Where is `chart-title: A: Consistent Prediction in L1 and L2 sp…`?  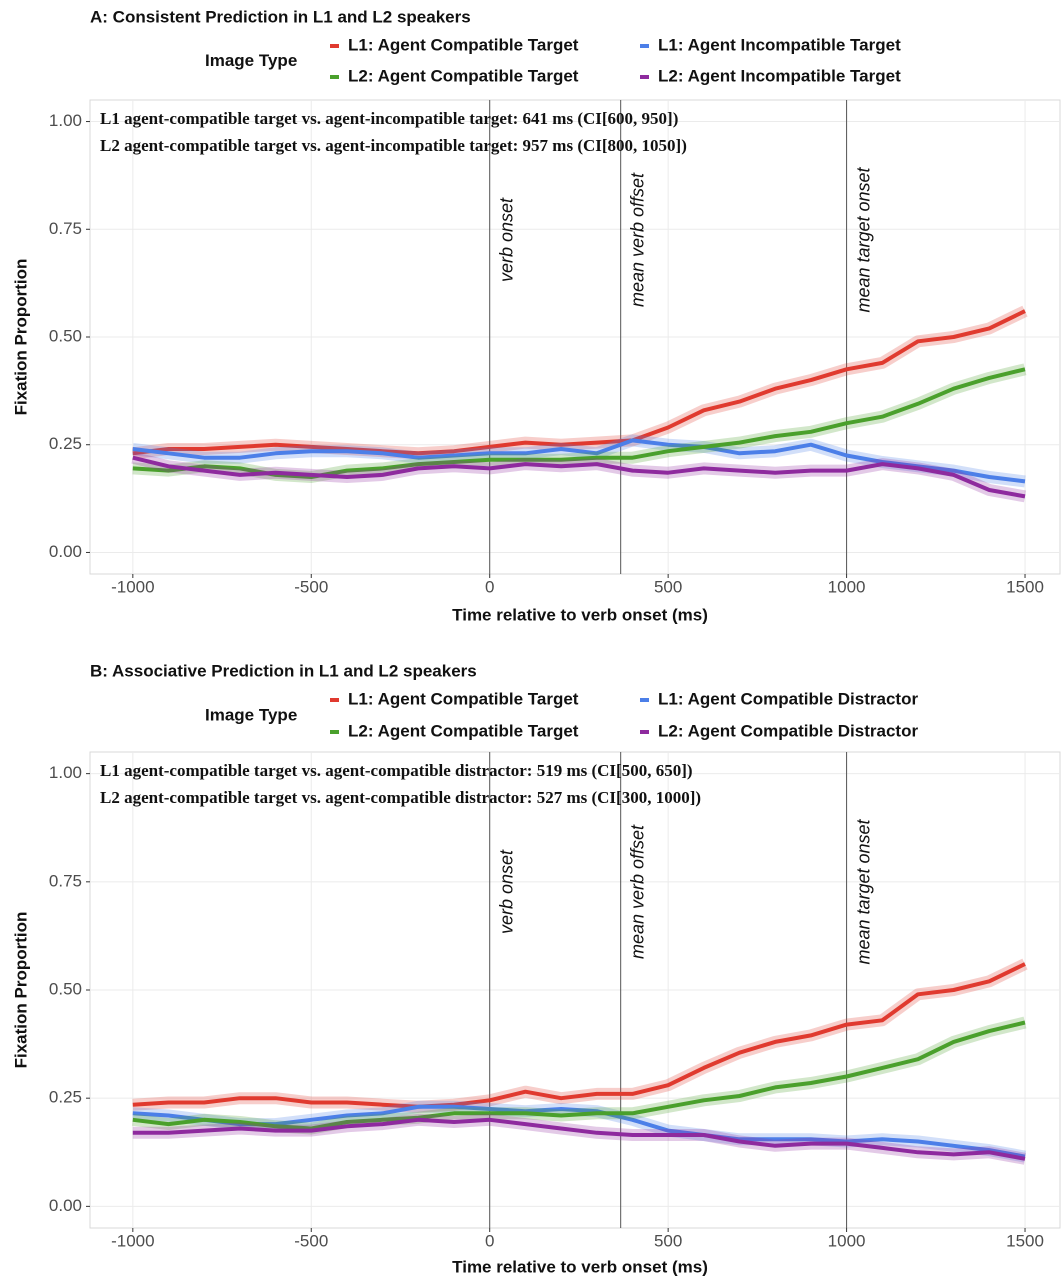 chart-title: A: Consistent Prediction in L1 and L2 sp… is located at coordinates (280, 16).